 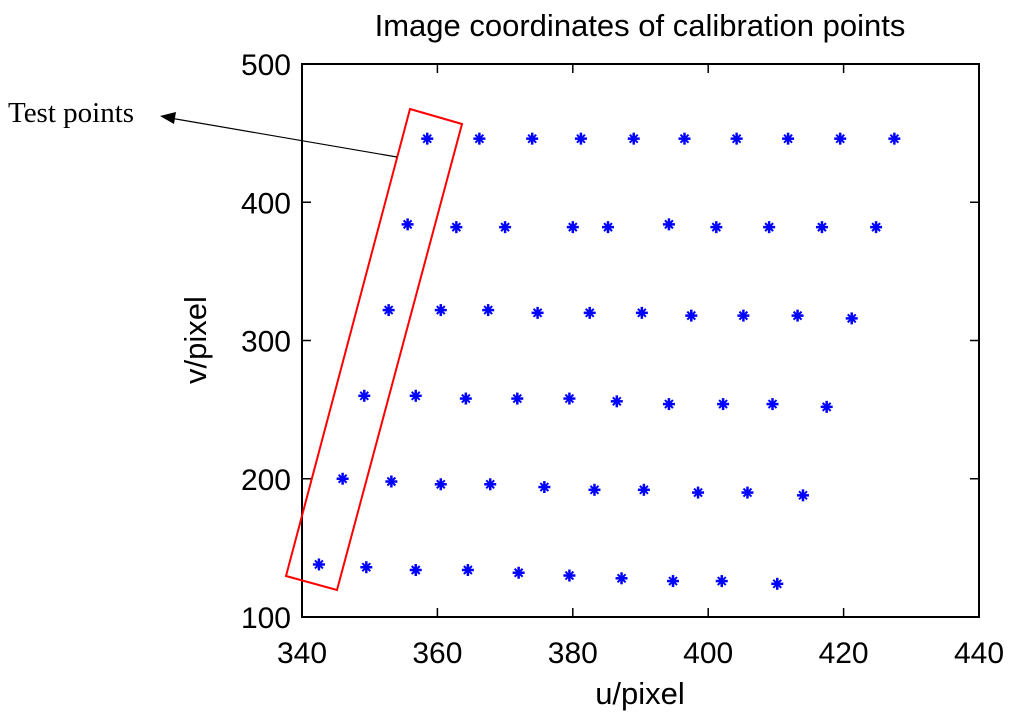 I want to click on x-tick-label: 420, so click(x=844, y=653).